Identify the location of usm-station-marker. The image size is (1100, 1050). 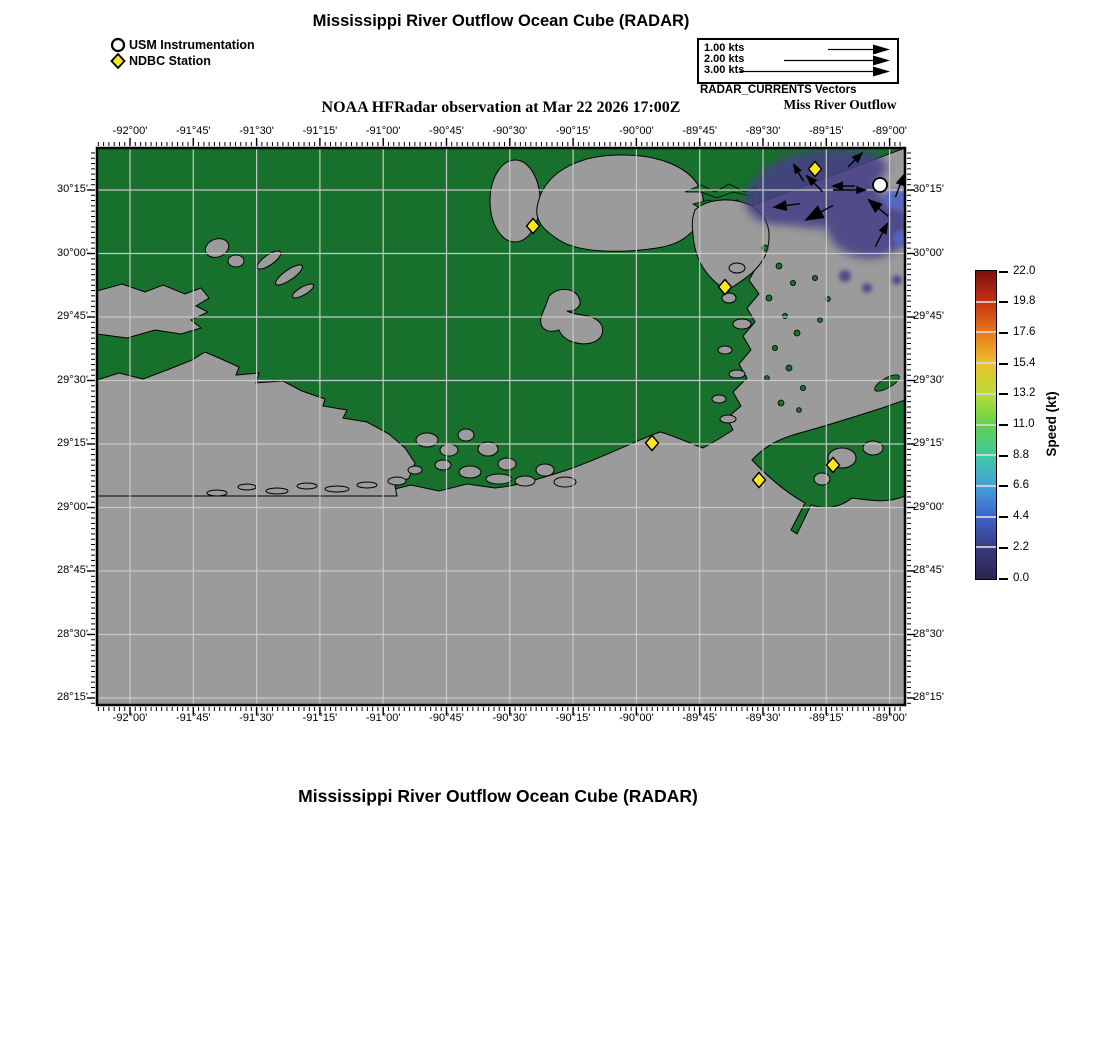
(880, 185).